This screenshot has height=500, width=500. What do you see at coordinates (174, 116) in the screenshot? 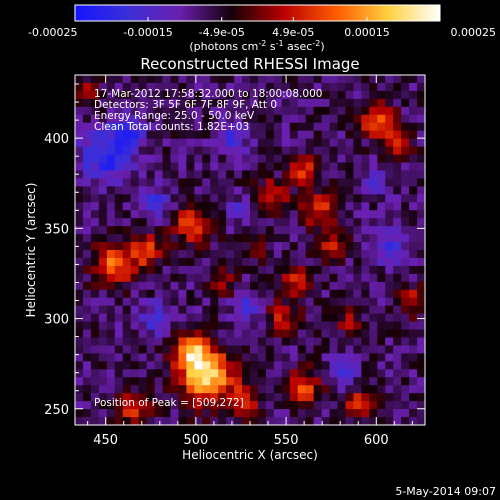
I see `annotation-line: Energy Range: 25.0 - 50.0 keV` at bounding box center [174, 116].